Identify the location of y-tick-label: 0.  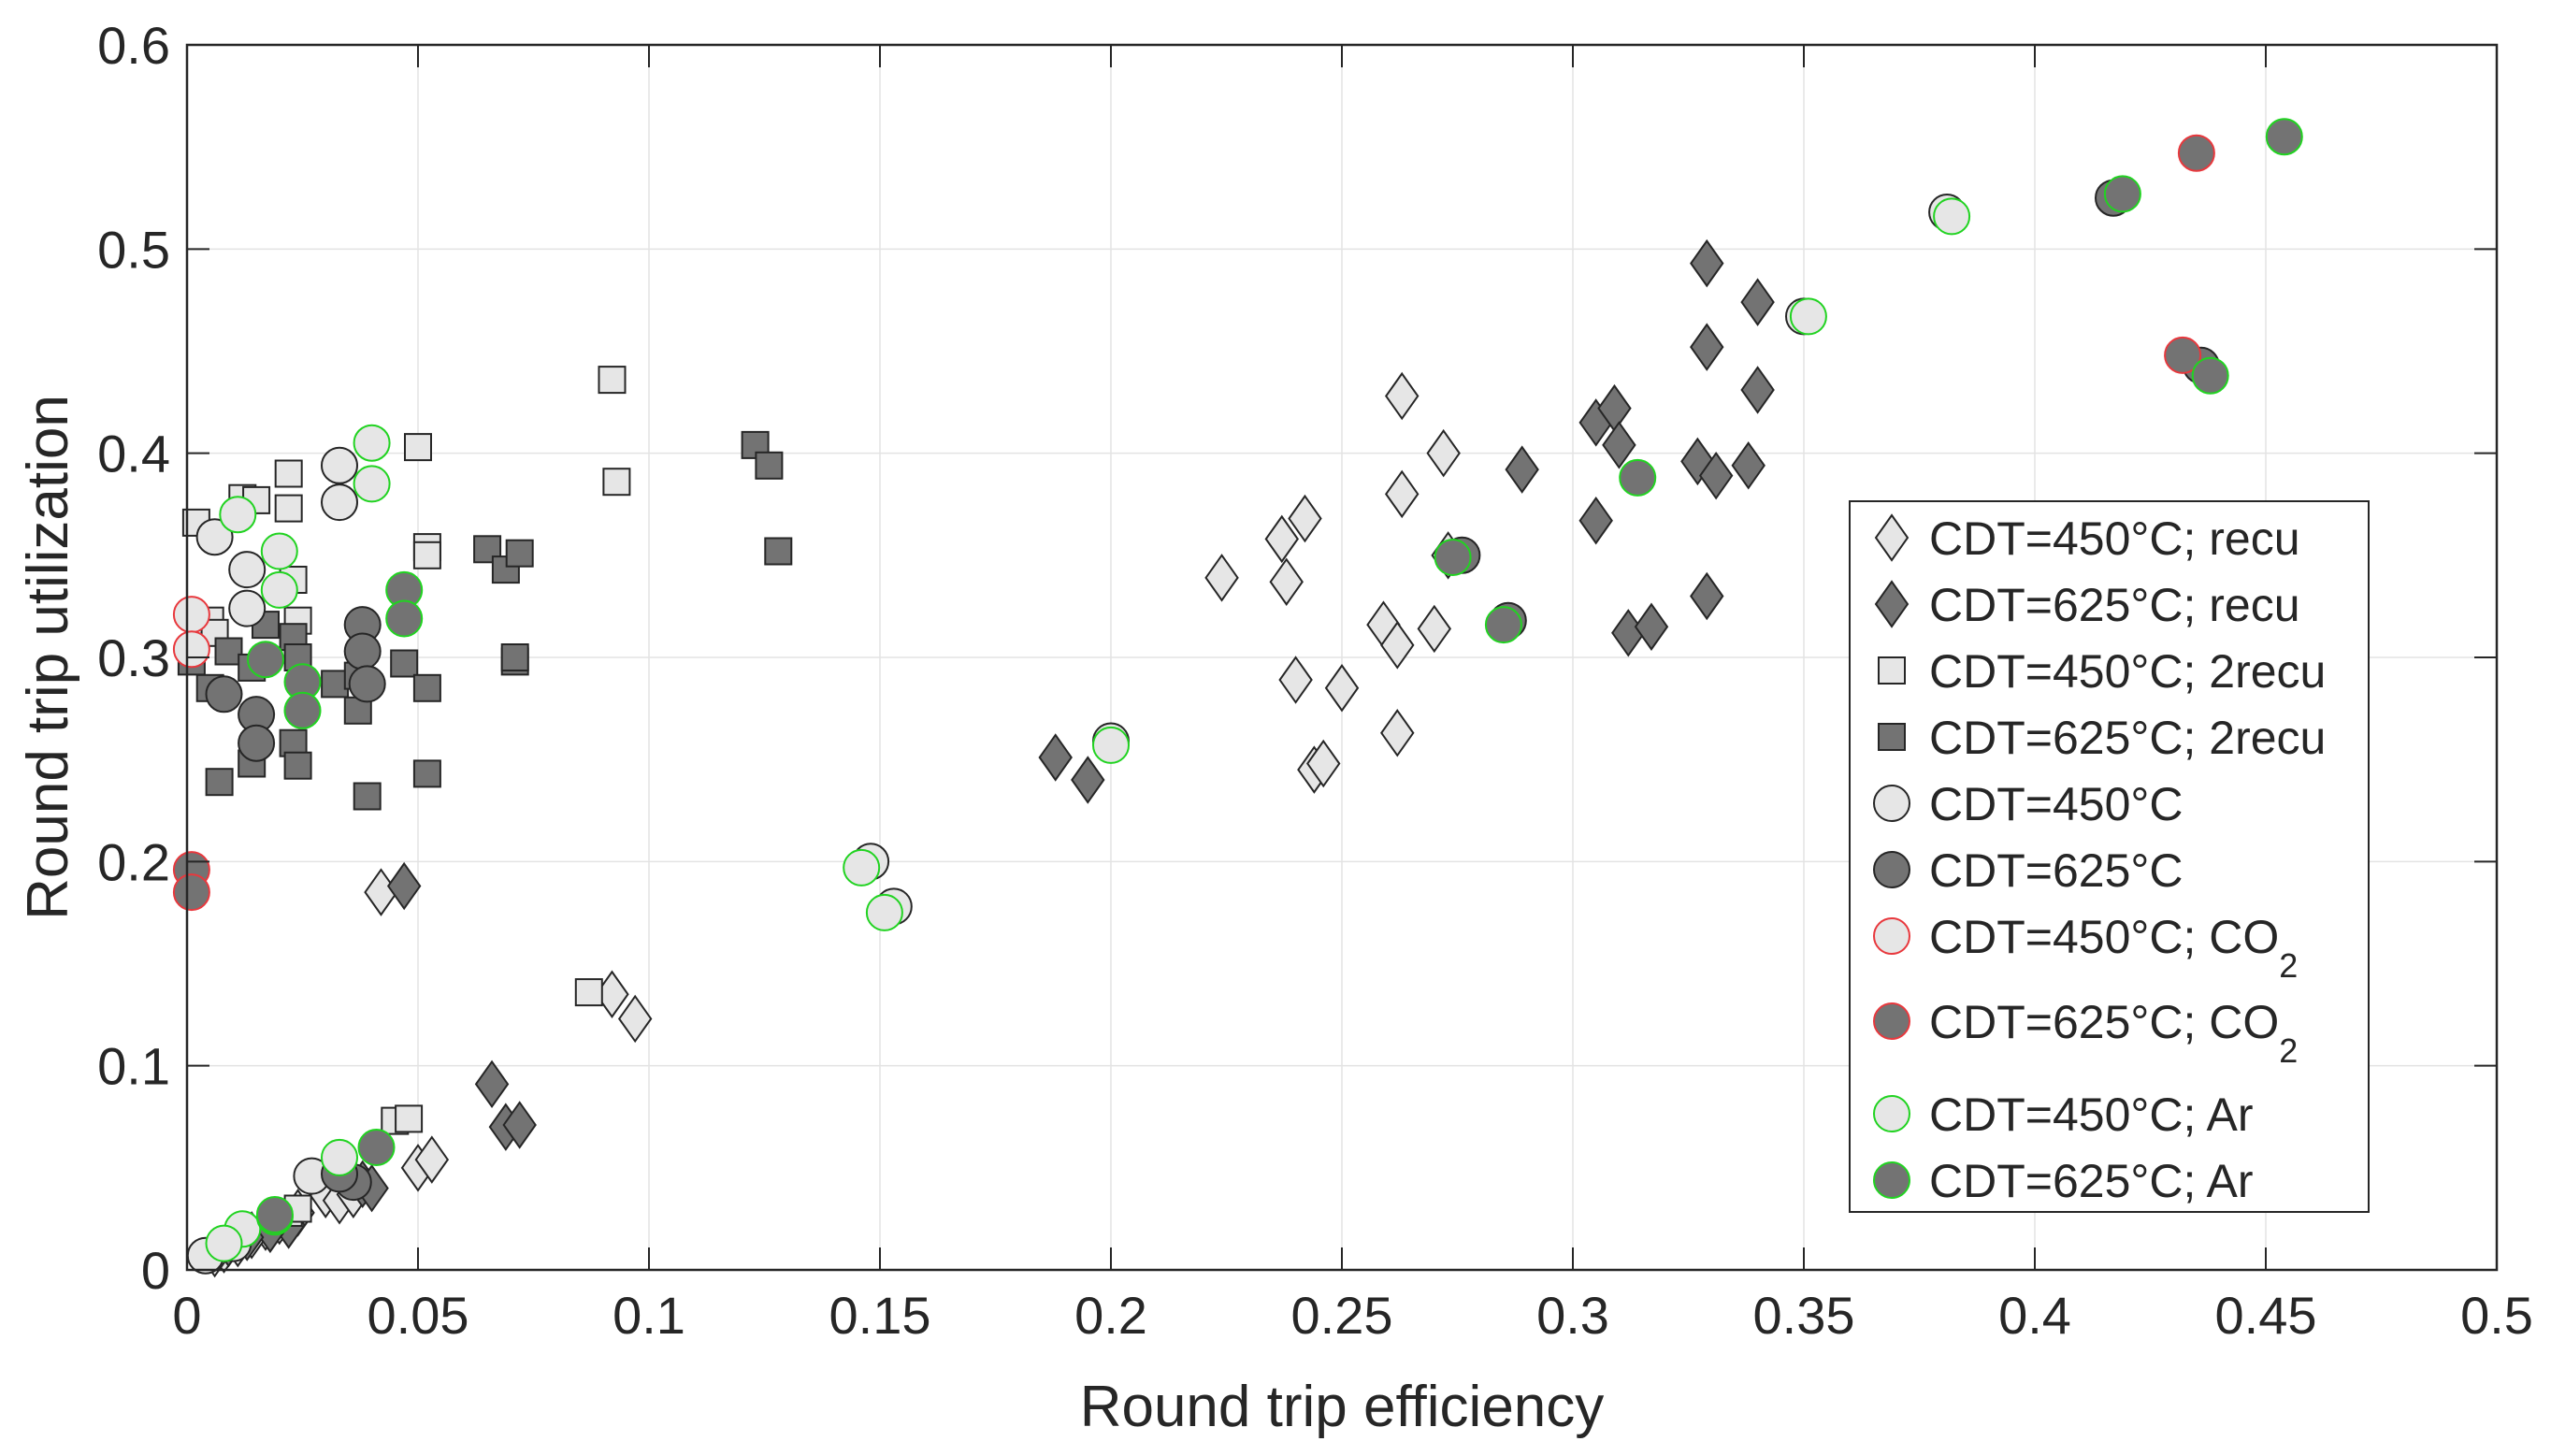
(156, 1270).